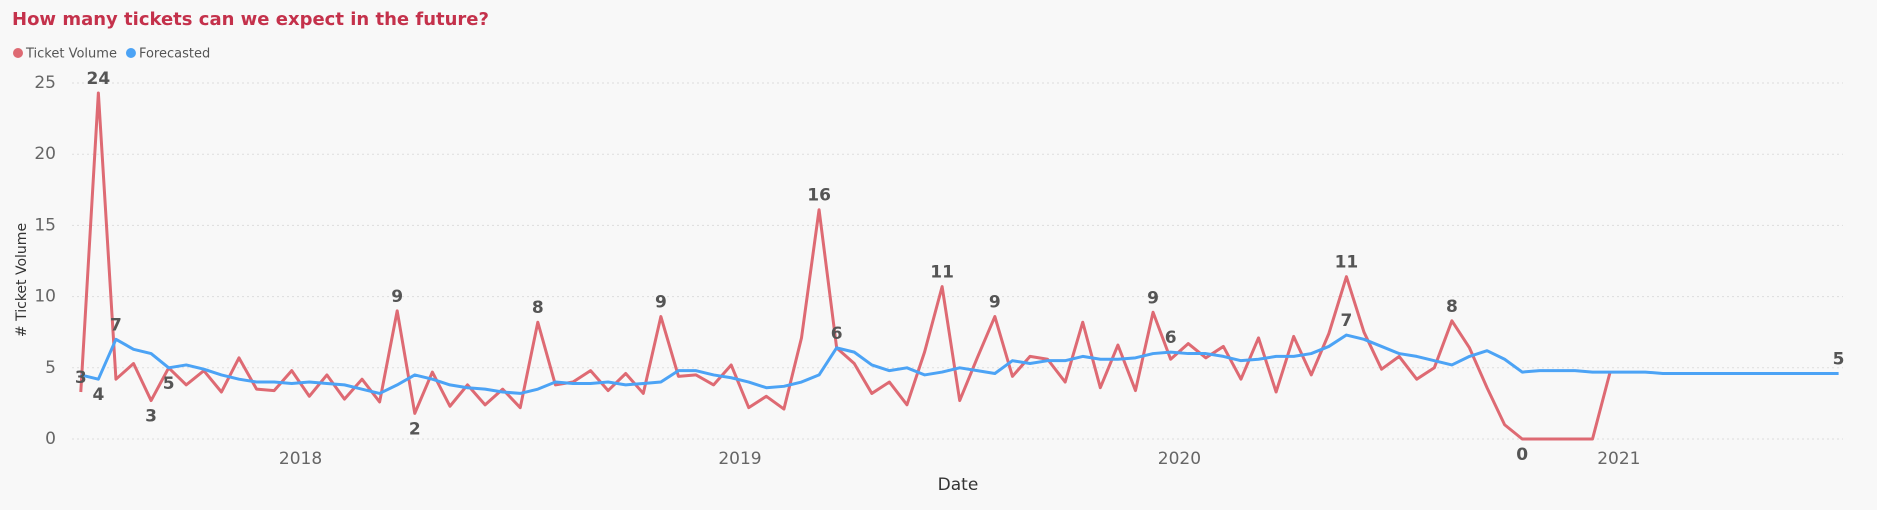  I want to click on x-tick-label: 2021, so click(1618, 459).